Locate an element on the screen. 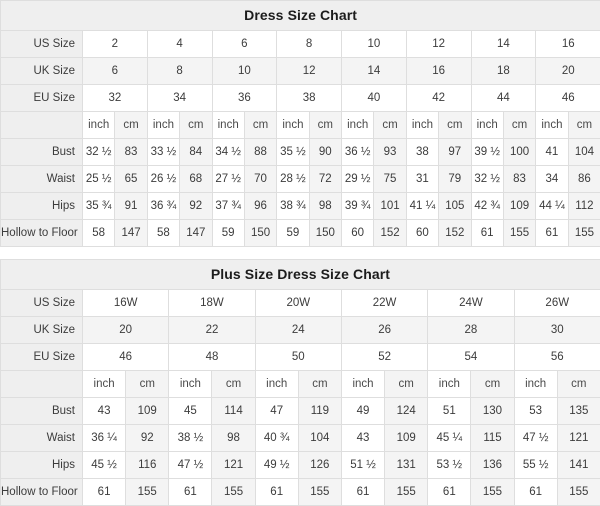  measure-cell-cm: 116 is located at coordinates (147, 465).